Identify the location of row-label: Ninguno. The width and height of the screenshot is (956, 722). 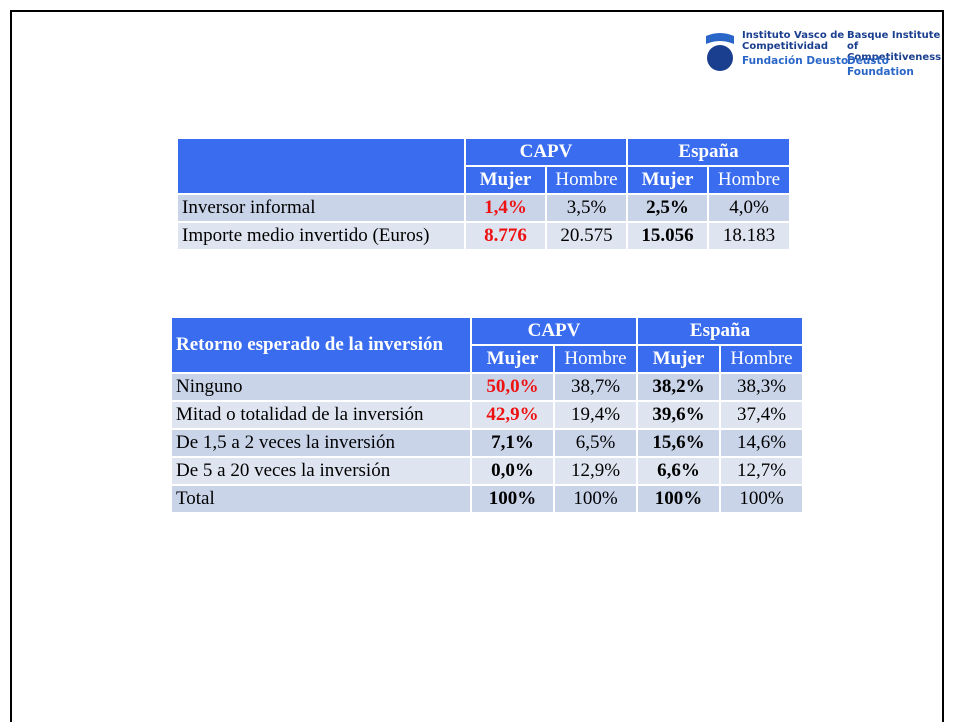
(321, 387).